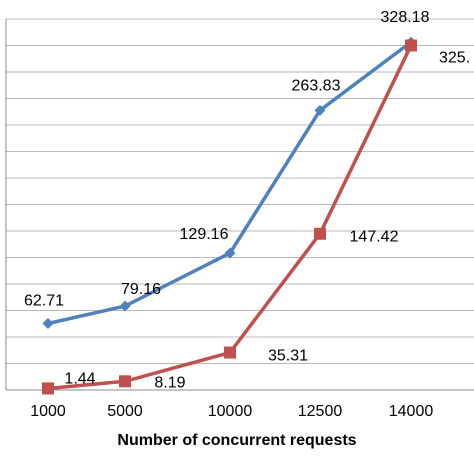  What do you see at coordinates (454, 58) in the screenshot?
I see `data-label: 325.` at bounding box center [454, 58].